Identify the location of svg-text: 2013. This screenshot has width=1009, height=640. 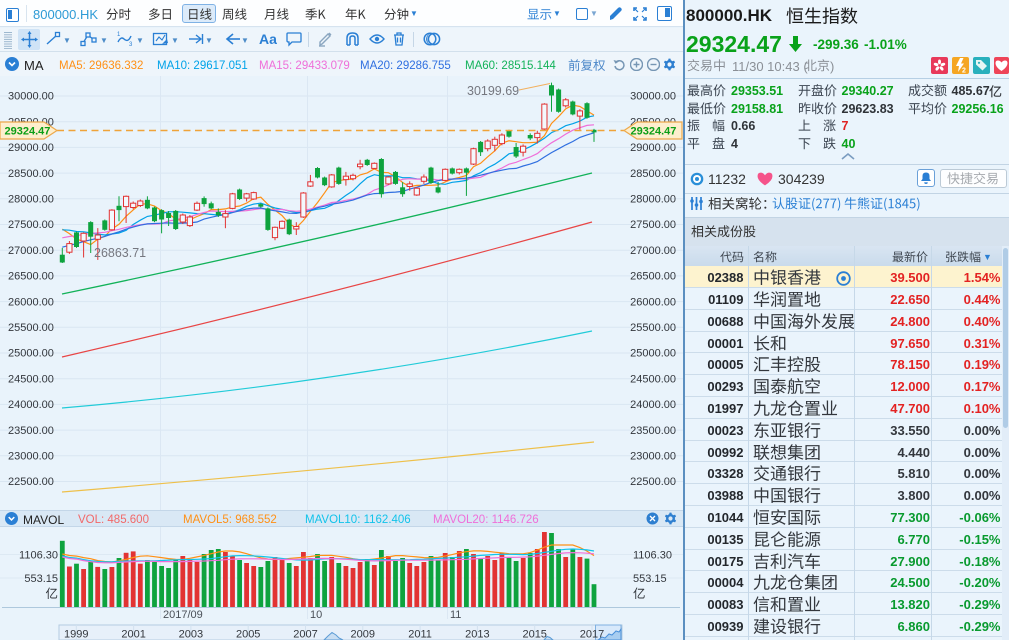
(477, 634).